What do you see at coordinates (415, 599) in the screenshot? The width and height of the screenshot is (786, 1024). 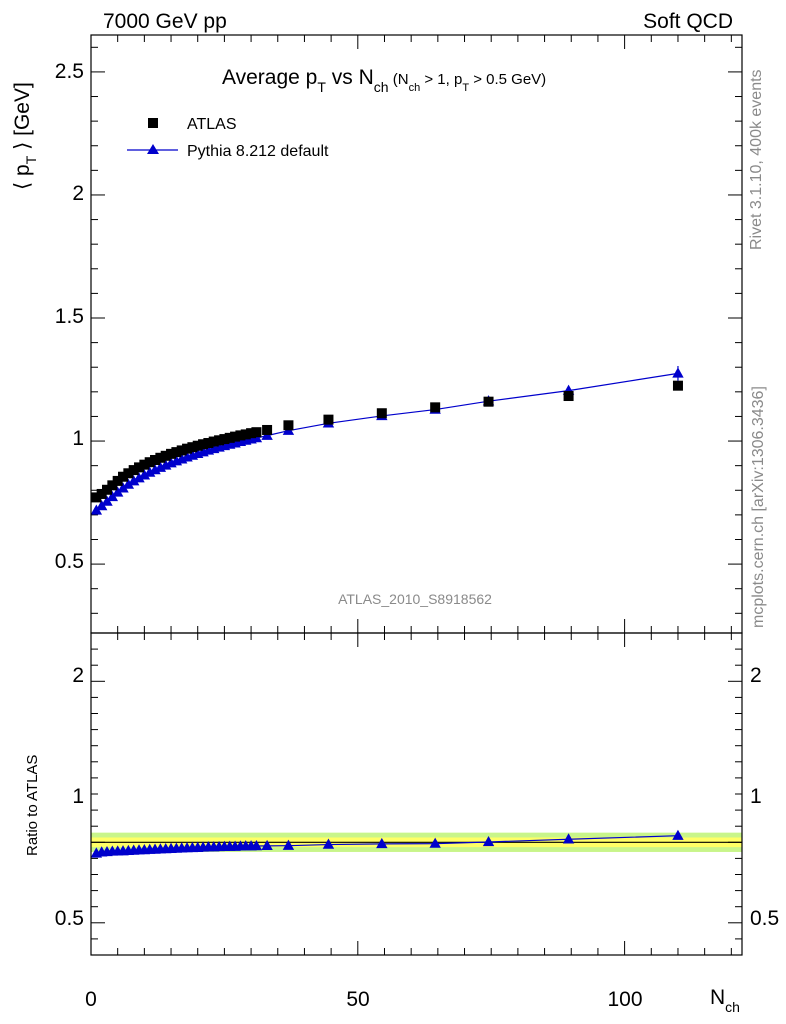 I see `analysis-id: ATLAS_2010_S8918562` at bounding box center [415, 599].